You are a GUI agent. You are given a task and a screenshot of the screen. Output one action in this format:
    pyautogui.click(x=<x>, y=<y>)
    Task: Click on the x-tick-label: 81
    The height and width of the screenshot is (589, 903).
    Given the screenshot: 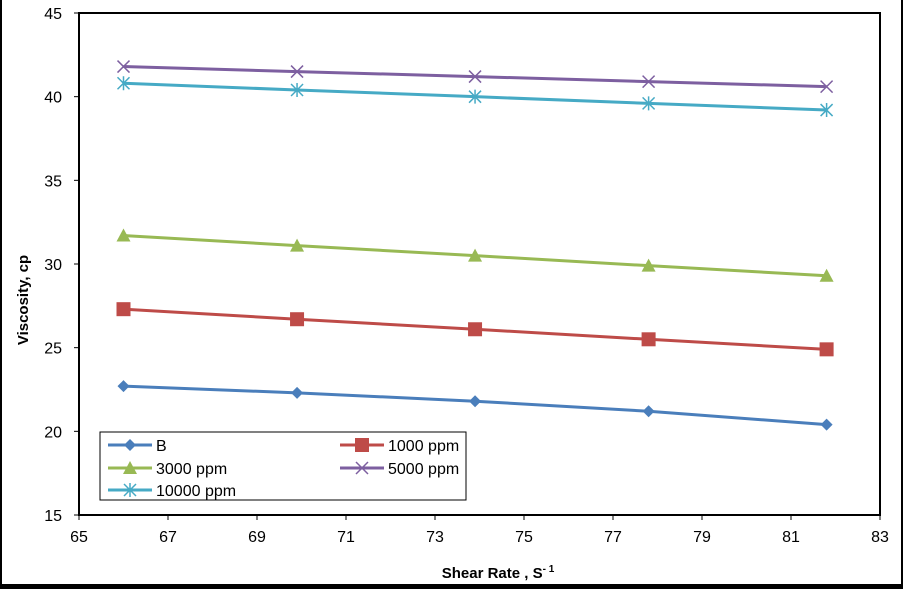 What is the action you would take?
    pyautogui.click(x=791, y=537)
    